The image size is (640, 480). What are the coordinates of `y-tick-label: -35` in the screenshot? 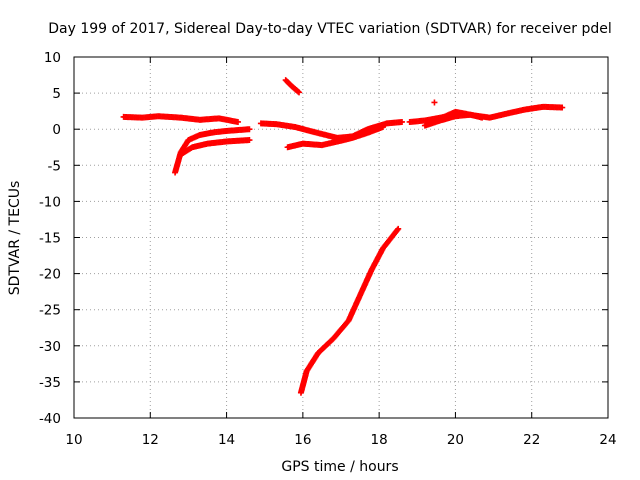 It's located at (50, 383).